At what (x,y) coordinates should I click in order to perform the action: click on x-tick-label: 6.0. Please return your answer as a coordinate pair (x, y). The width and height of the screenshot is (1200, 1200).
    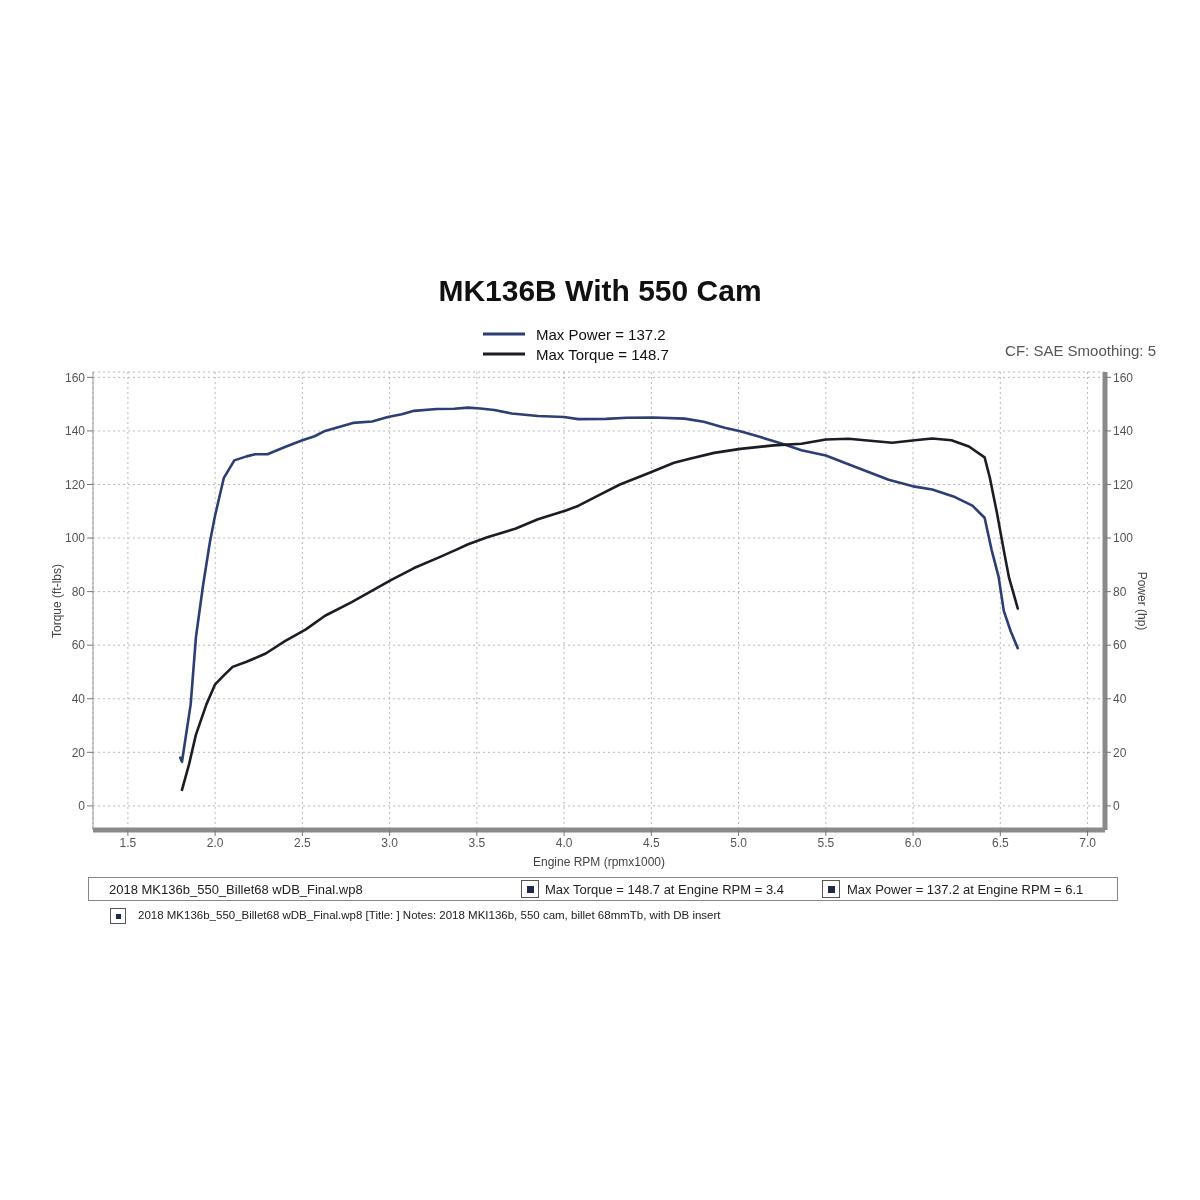
    Looking at the image, I should click on (913, 842).